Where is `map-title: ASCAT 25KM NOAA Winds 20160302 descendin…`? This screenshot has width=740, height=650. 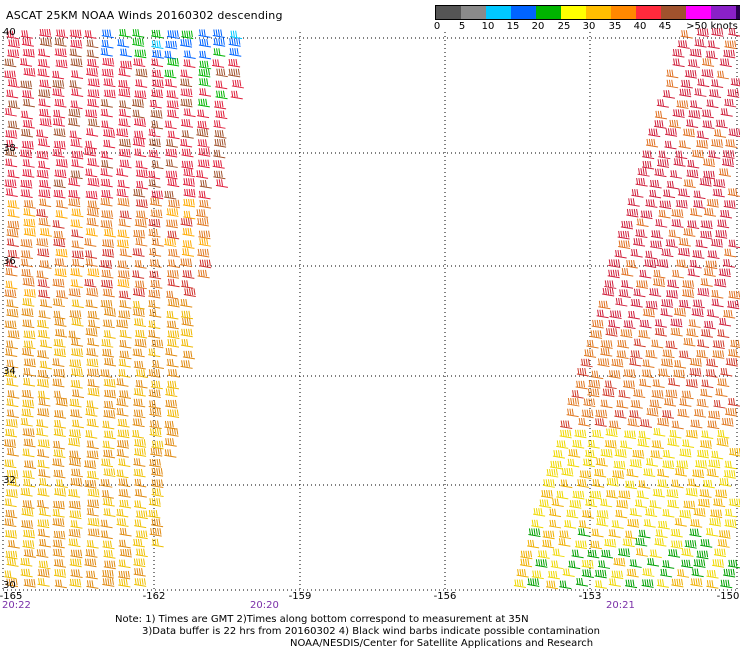 map-title: ASCAT 25KM NOAA Winds 20160302 descendin… is located at coordinates (144, 15).